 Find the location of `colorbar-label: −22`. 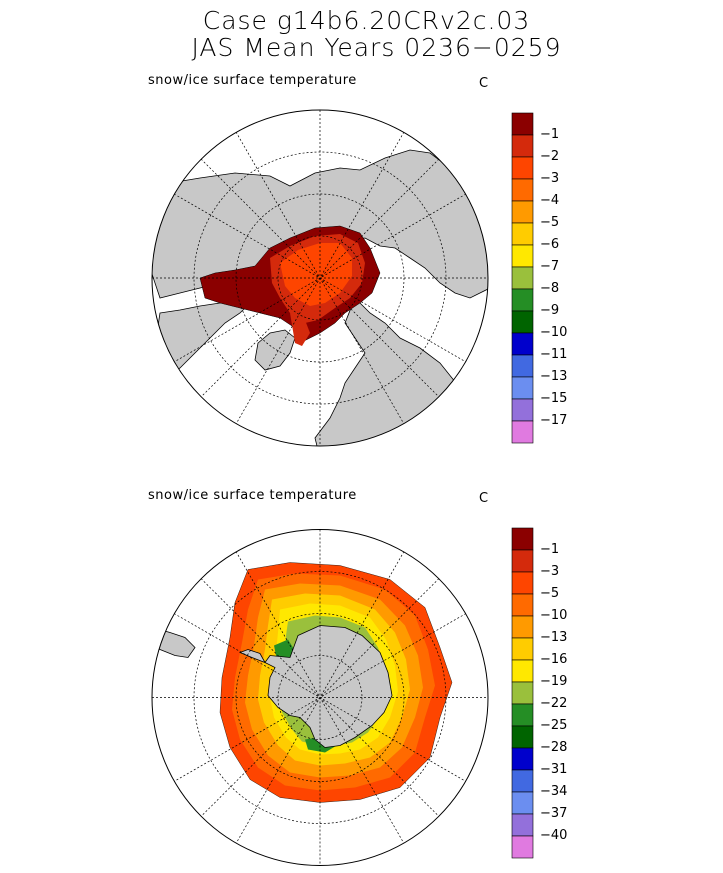

colorbar-label: −22 is located at coordinates (554, 703).